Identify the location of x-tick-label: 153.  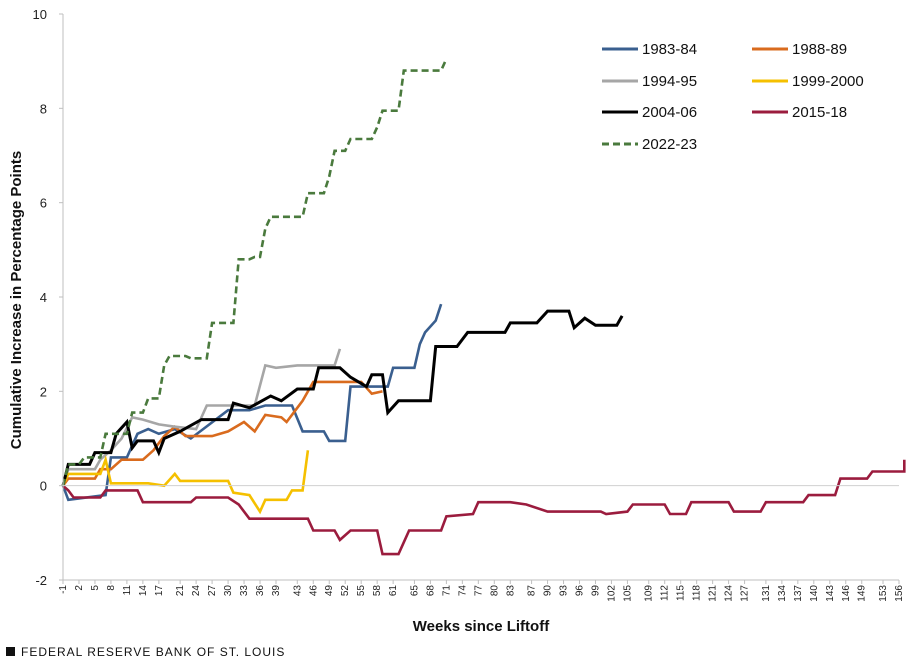
(883, 593).